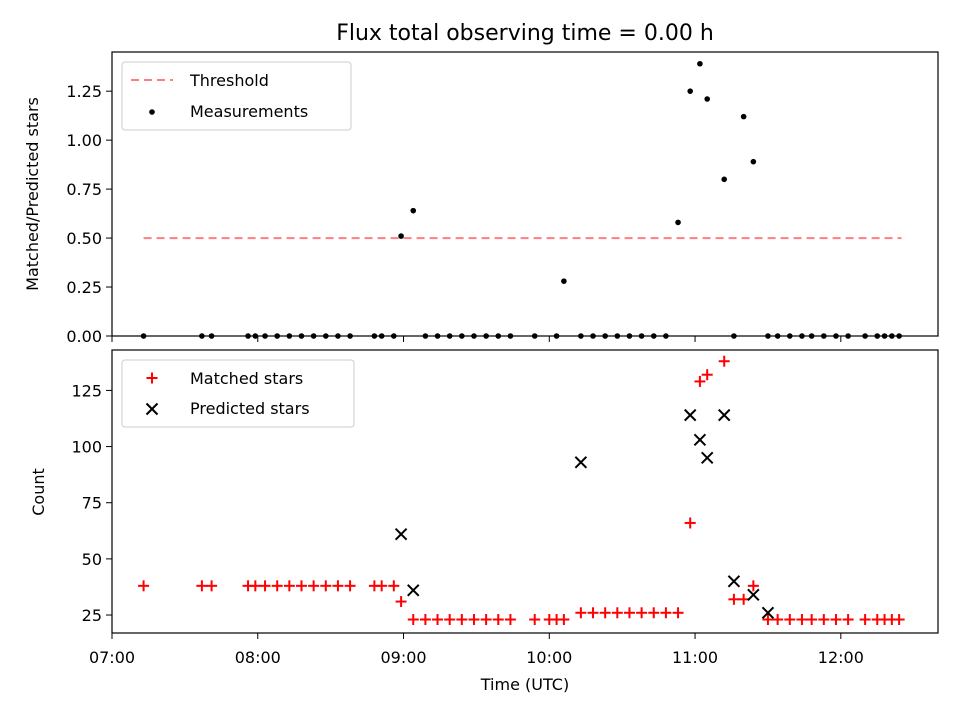 Image resolution: width=960 pixels, height=720 pixels. Describe the element at coordinates (92, 559) in the screenshot. I see `y-tick-label-bottom: 50` at that location.